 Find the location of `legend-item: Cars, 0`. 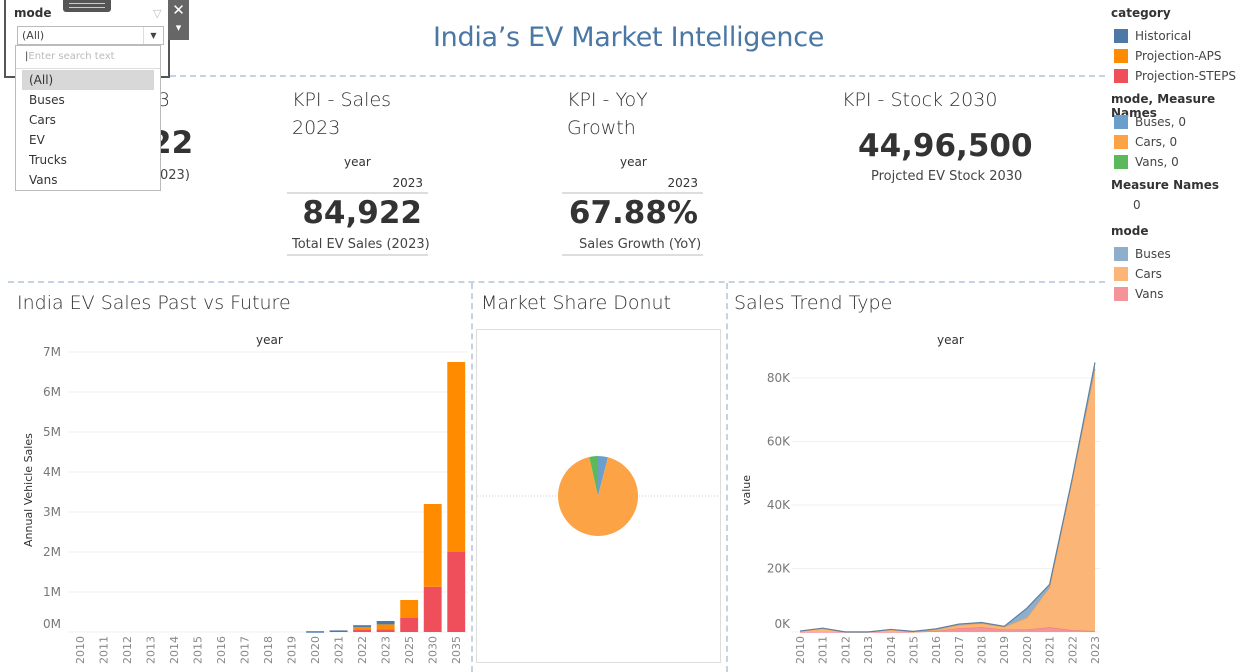

legend-item: Cars, 0 is located at coordinates (1182, 142).